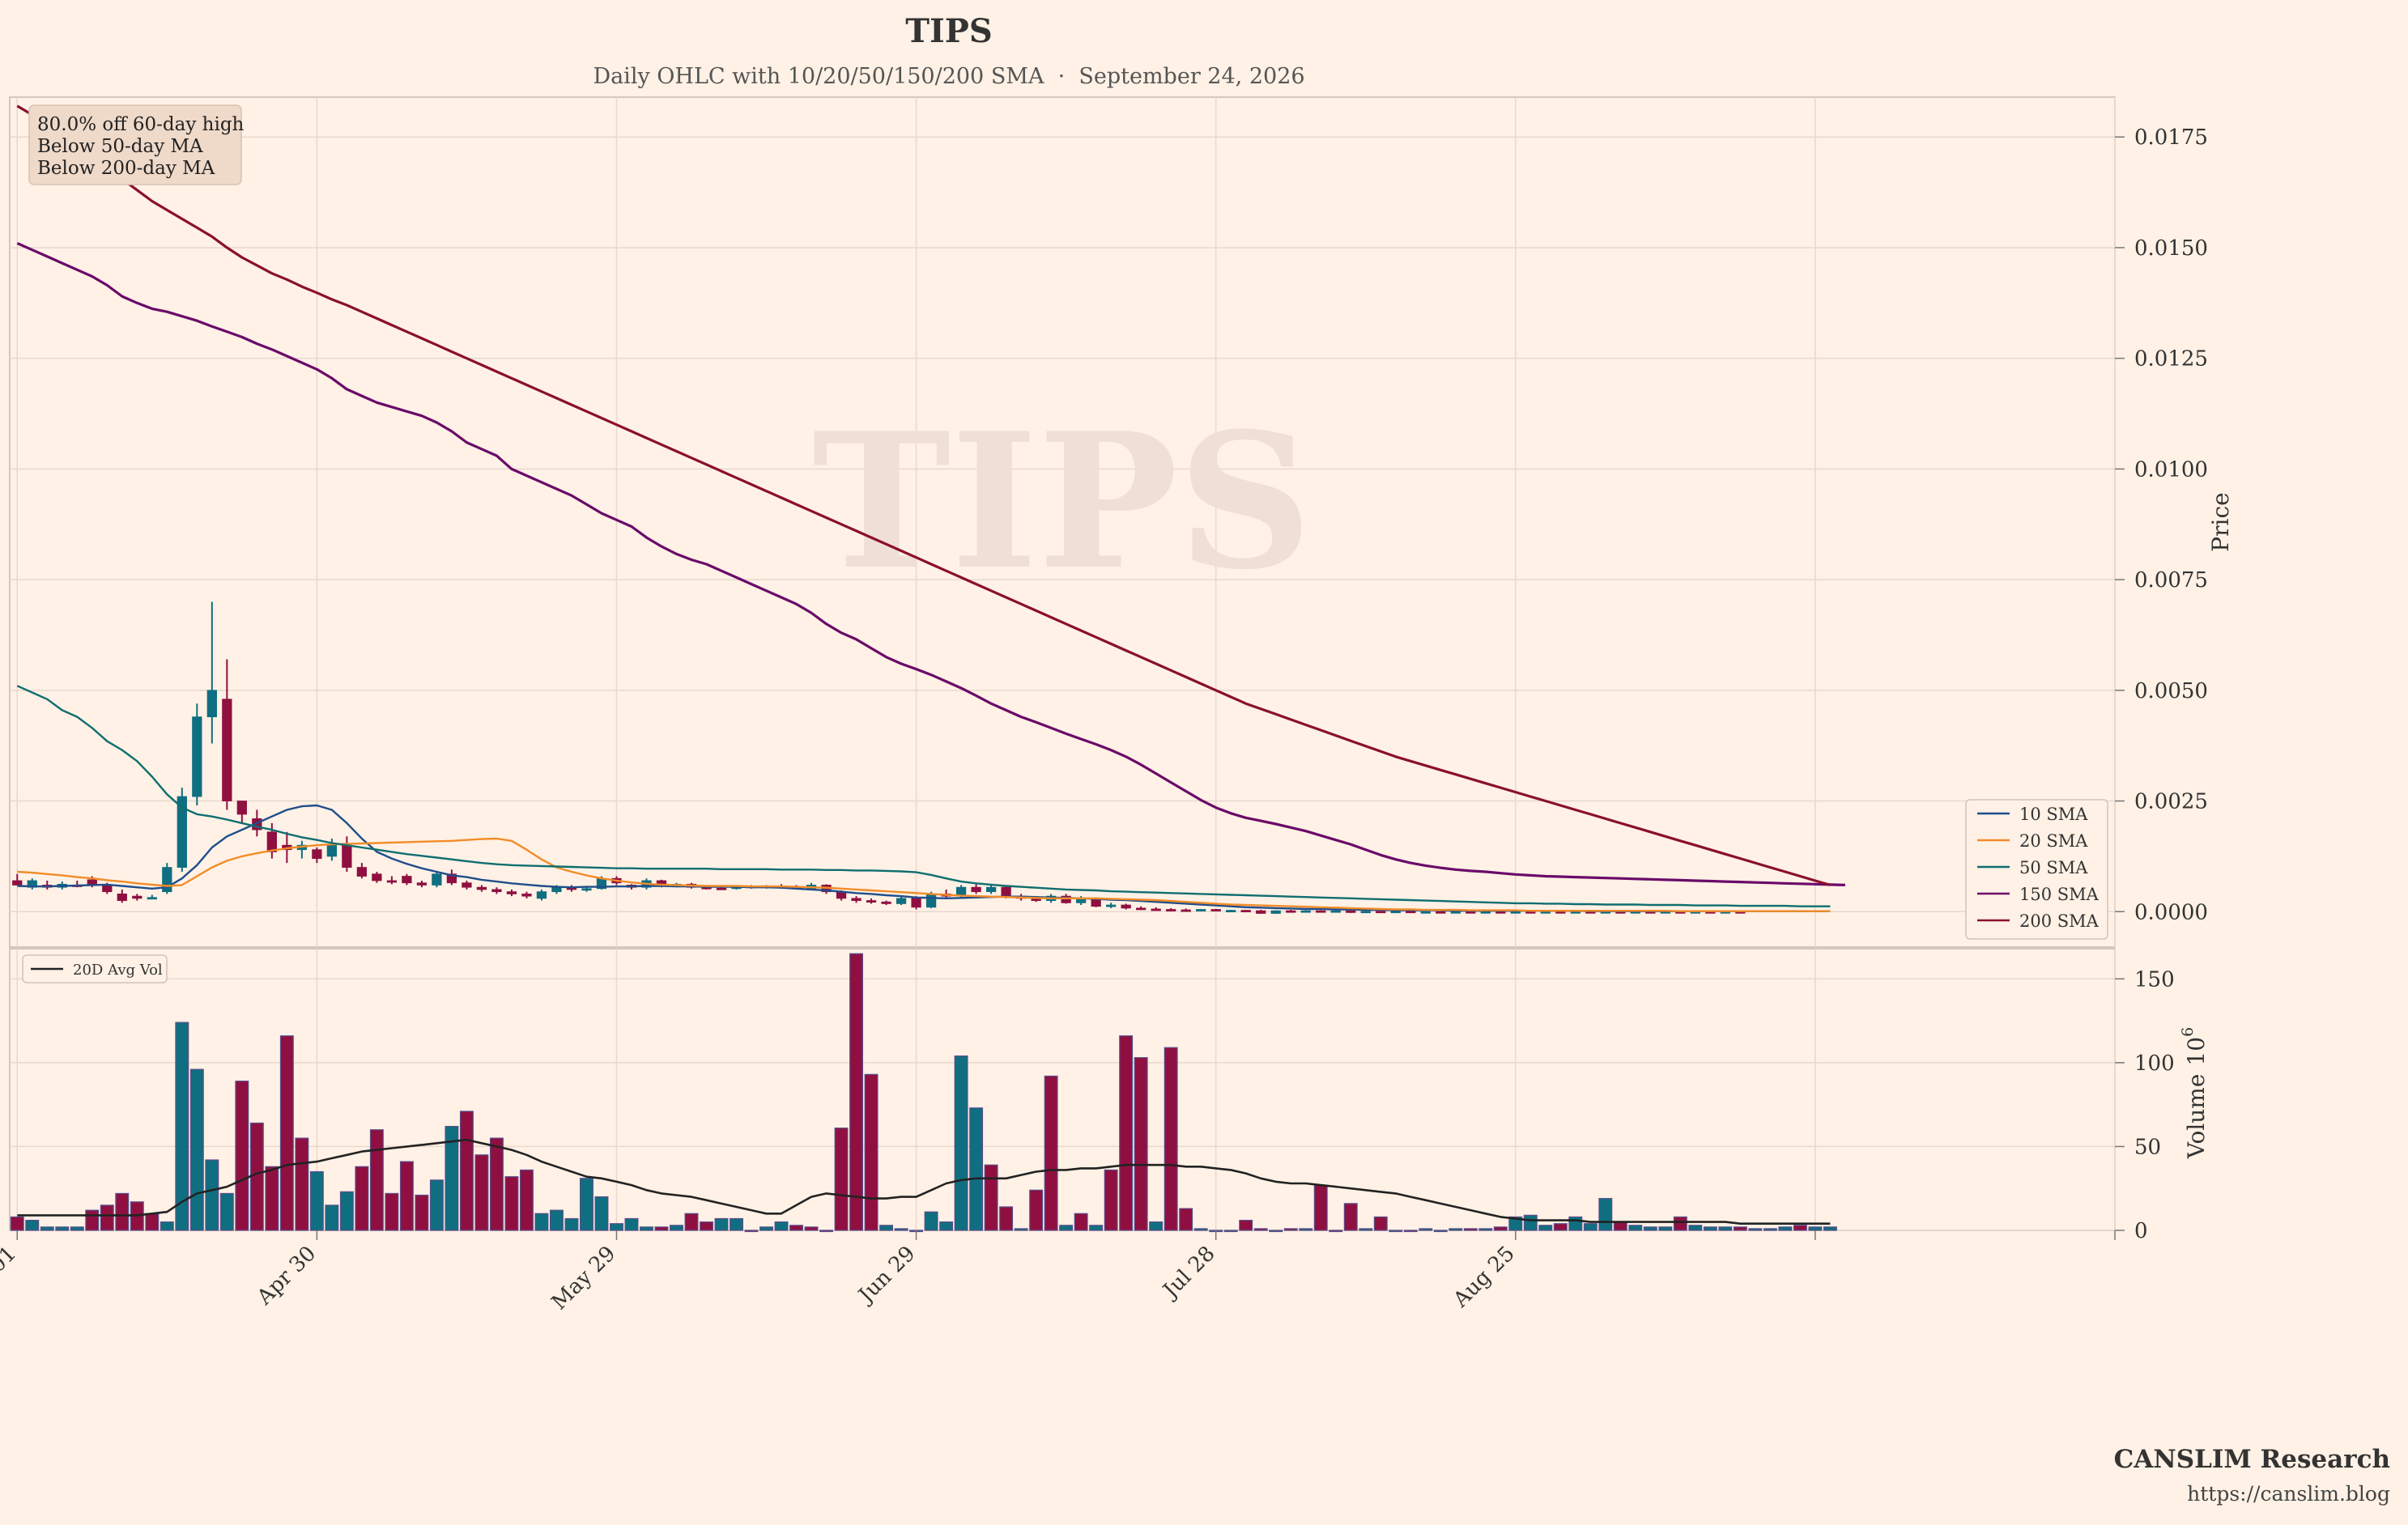 This screenshot has width=2408, height=1525. Describe the element at coordinates (95, 968) in the screenshot. I see `volume-legend: 20D Avg Vol` at that location.